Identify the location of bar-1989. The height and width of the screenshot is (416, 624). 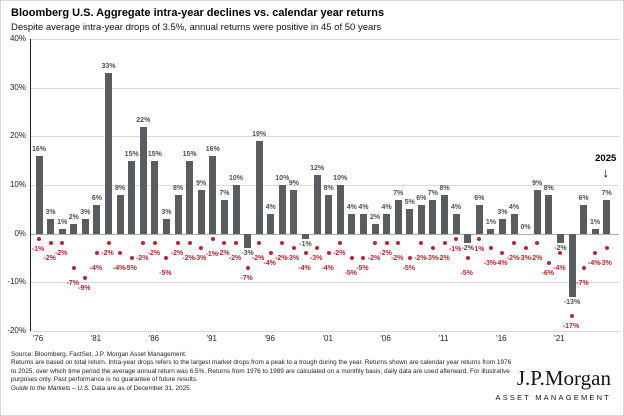
(190, 197).